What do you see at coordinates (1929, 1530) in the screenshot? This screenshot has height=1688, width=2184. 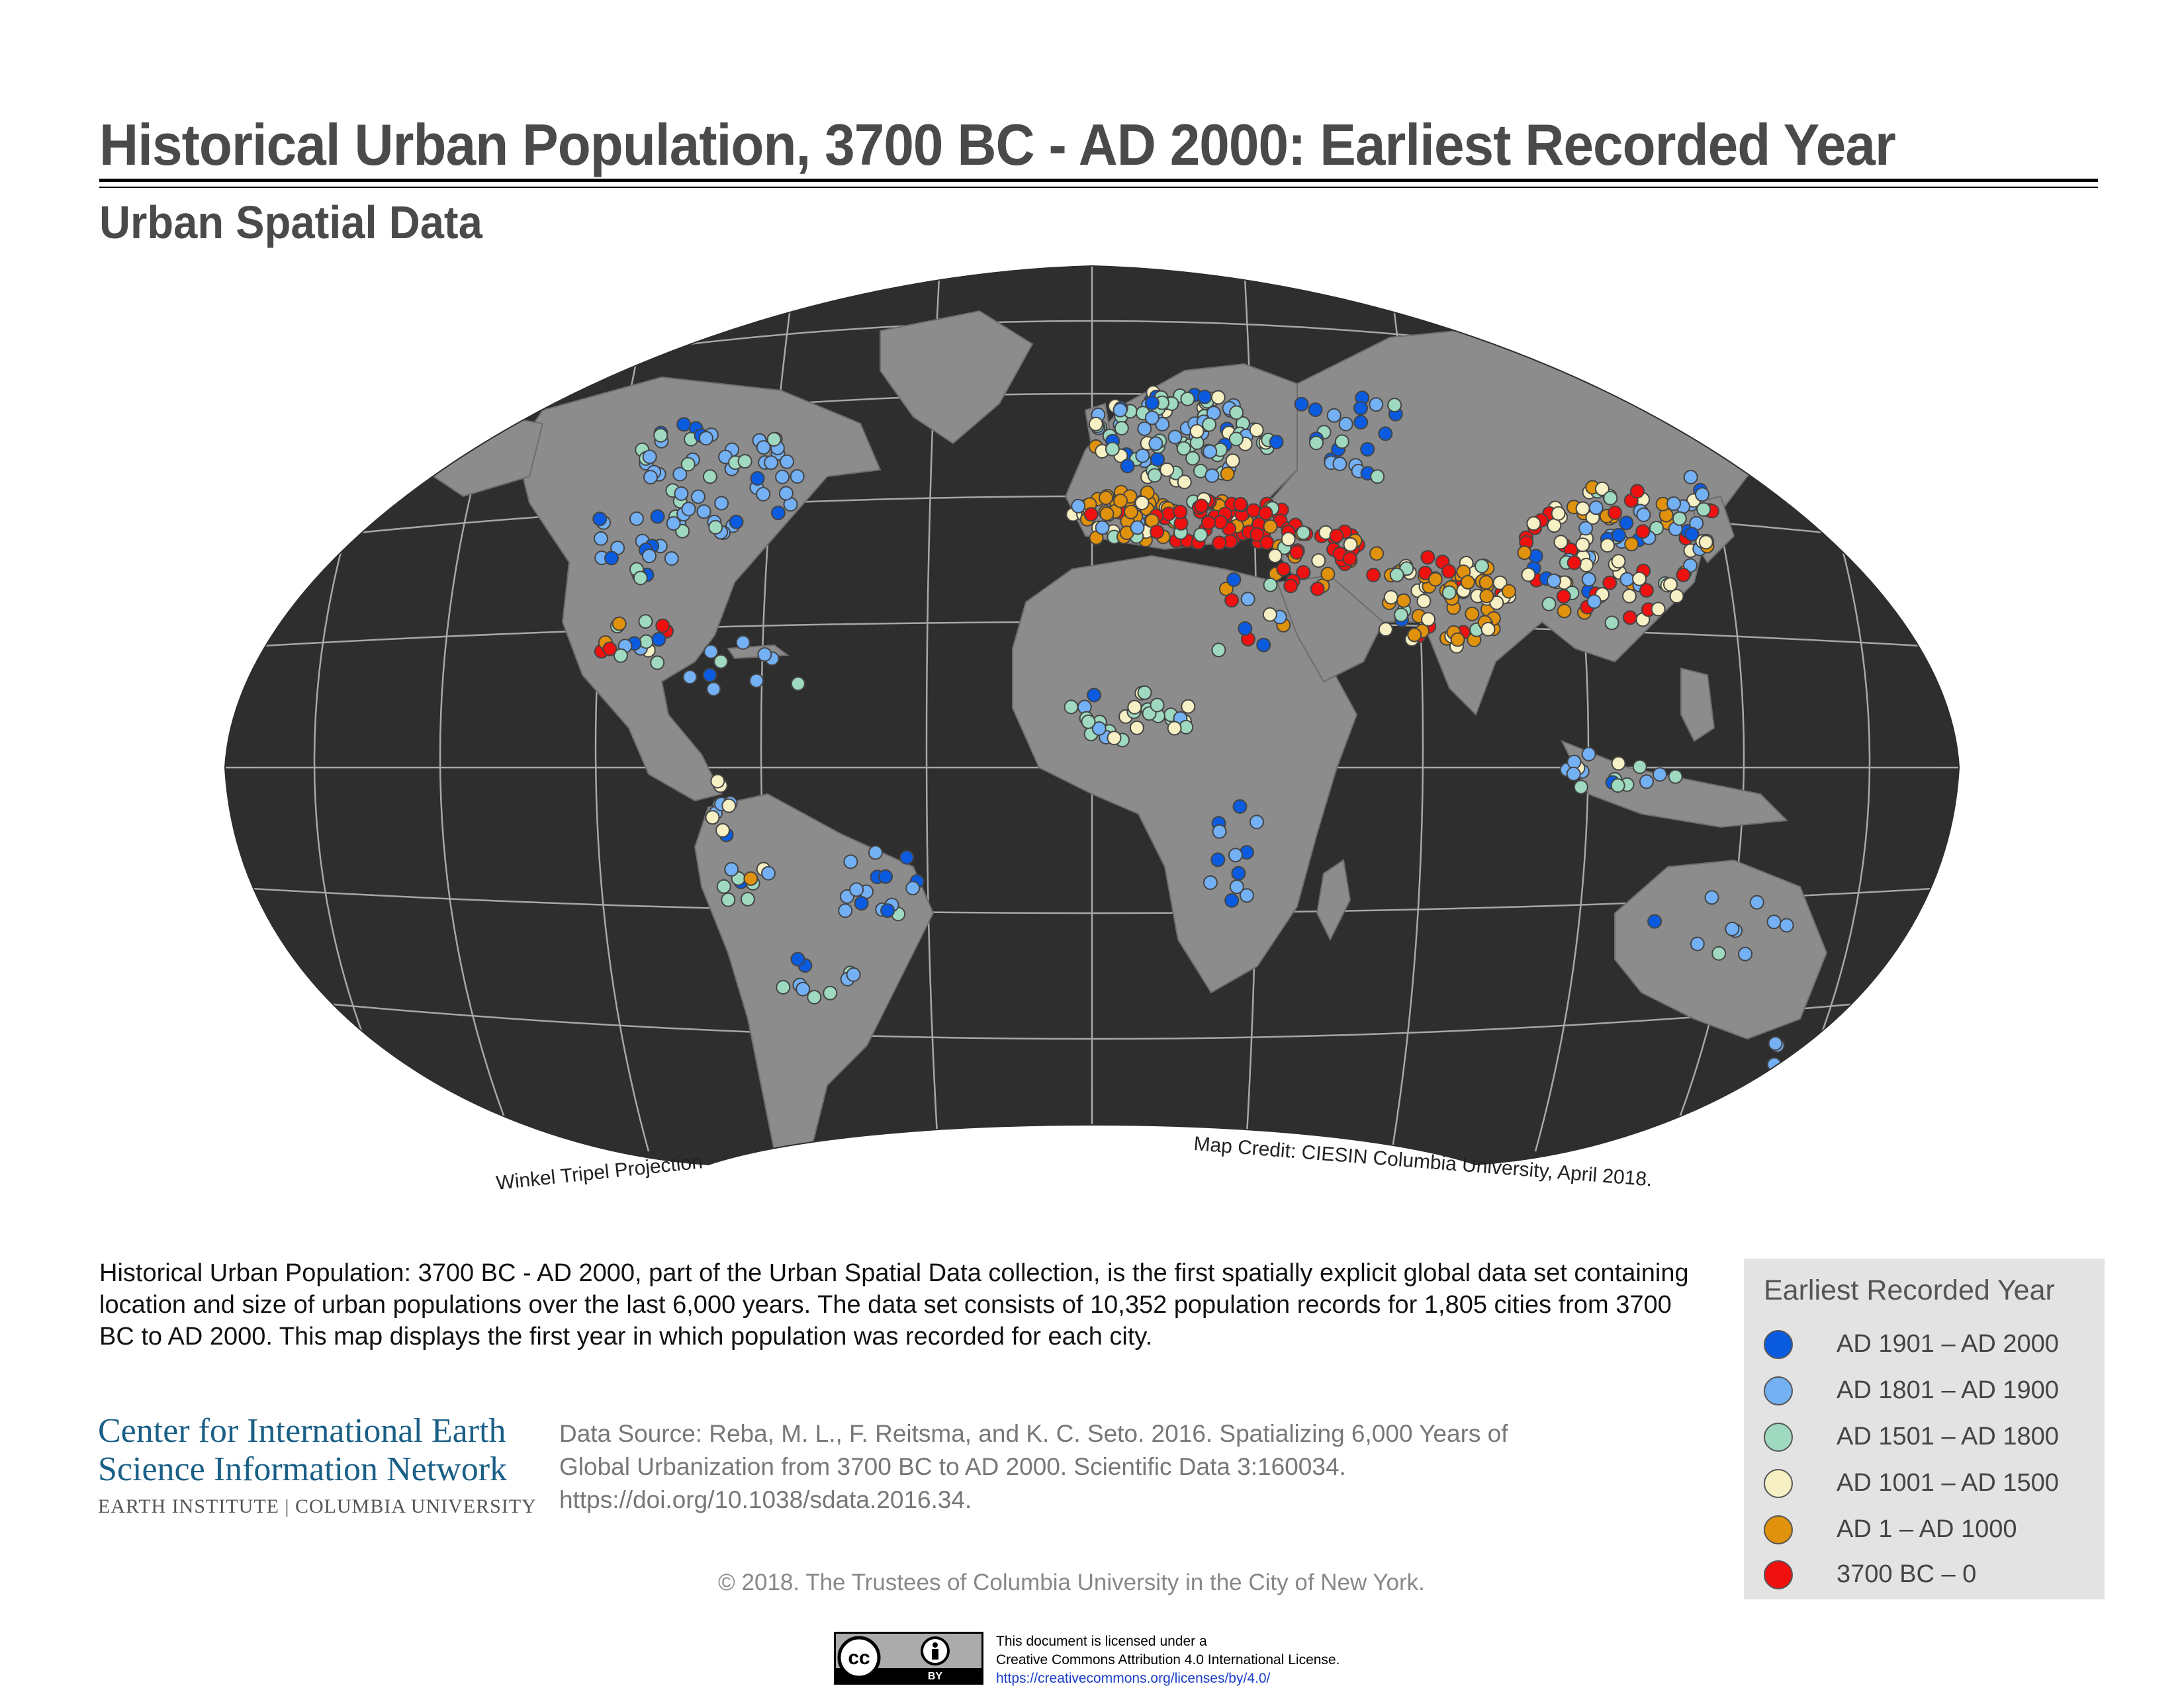 I see `legend-item-1-1000: AD 1 – AD 1000` at bounding box center [1929, 1530].